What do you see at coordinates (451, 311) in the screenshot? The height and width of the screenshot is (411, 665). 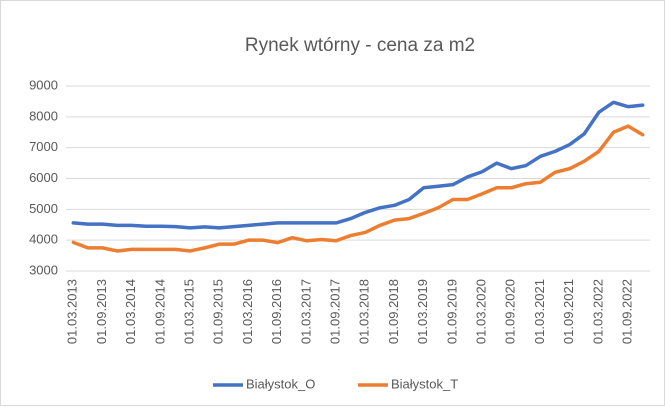 I see `x-tick-label: 01.09.2019` at bounding box center [451, 311].